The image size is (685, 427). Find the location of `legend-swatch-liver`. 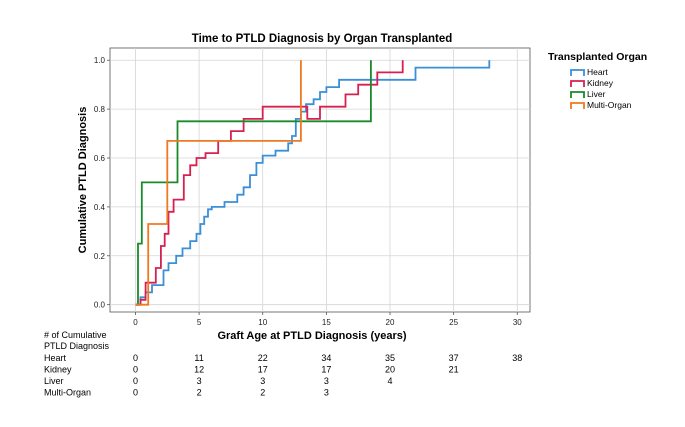

legend-swatch-liver is located at coordinates (577, 94).